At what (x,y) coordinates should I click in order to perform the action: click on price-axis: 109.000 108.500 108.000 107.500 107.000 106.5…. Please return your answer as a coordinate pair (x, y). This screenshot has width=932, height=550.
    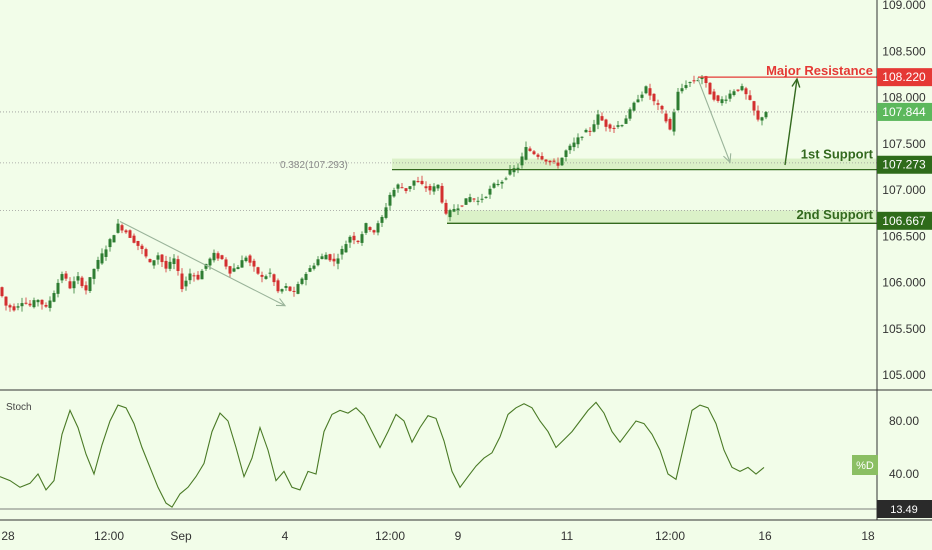
    Looking at the image, I should click on (904, 191).